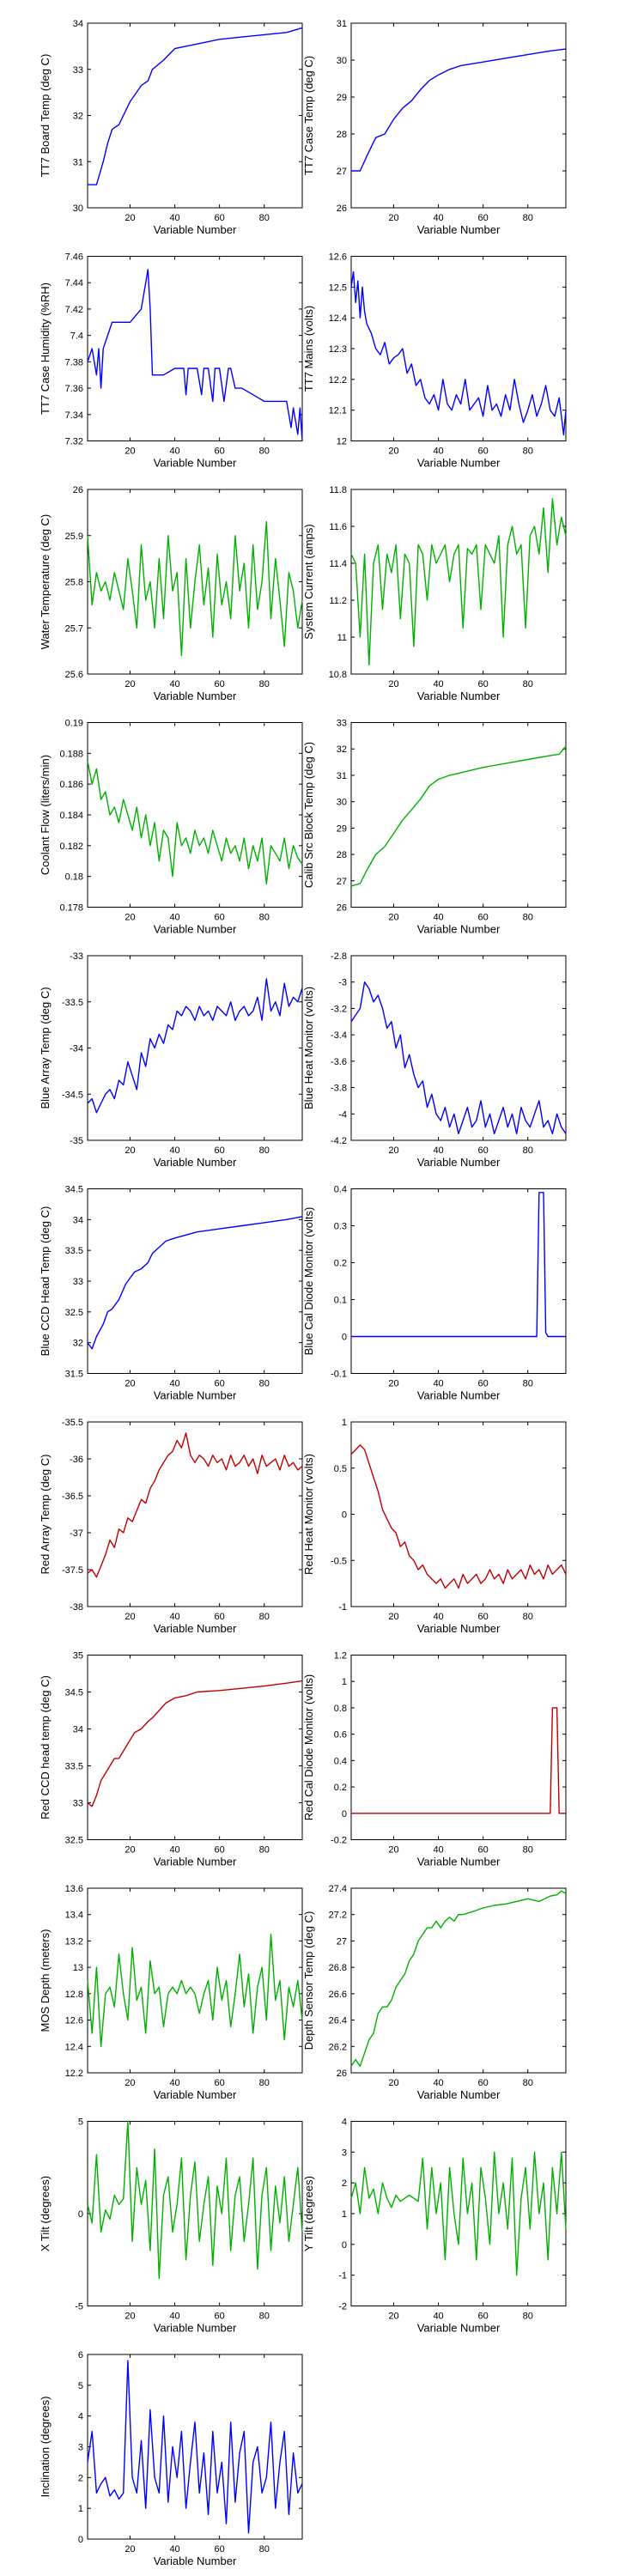 The height and width of the screenshot is (2576, 644). Describe the element at coordinates (340, 1656) in the screenshot. I see `y-tick-label: 1.2` at that location.